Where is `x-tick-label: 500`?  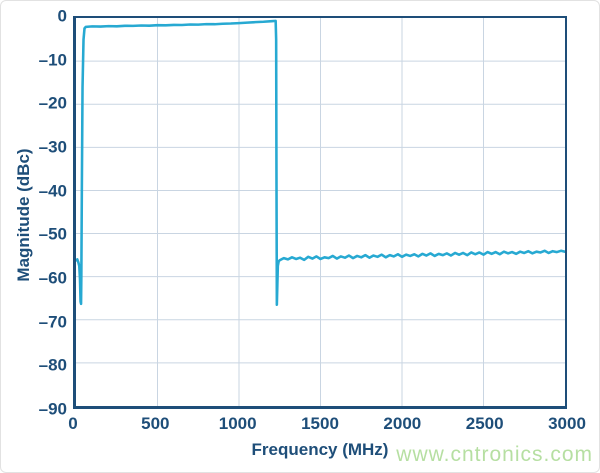
x-tick-label: 500 is located at coordinates (155, 423).